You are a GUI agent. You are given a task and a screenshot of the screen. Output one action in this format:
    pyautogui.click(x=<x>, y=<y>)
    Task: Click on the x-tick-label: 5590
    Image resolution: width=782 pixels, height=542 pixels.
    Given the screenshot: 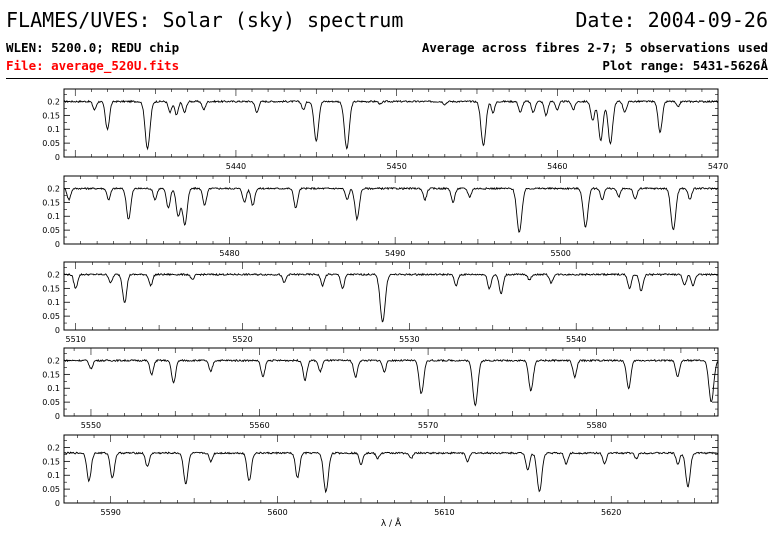 What is the action you would take?
    pyautogui.click(x=111, y=512)
    